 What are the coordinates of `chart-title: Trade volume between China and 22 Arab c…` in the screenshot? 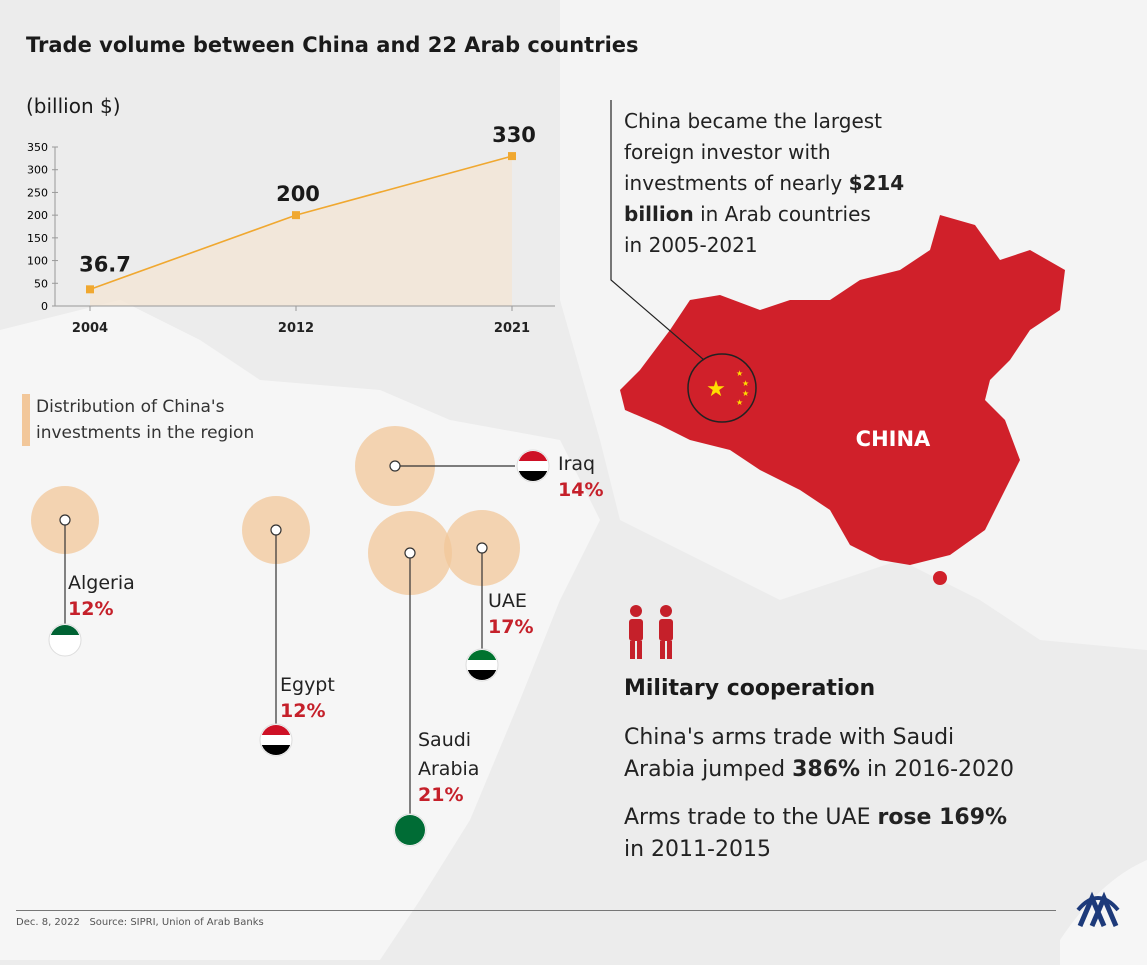 It's located at (332, 45).